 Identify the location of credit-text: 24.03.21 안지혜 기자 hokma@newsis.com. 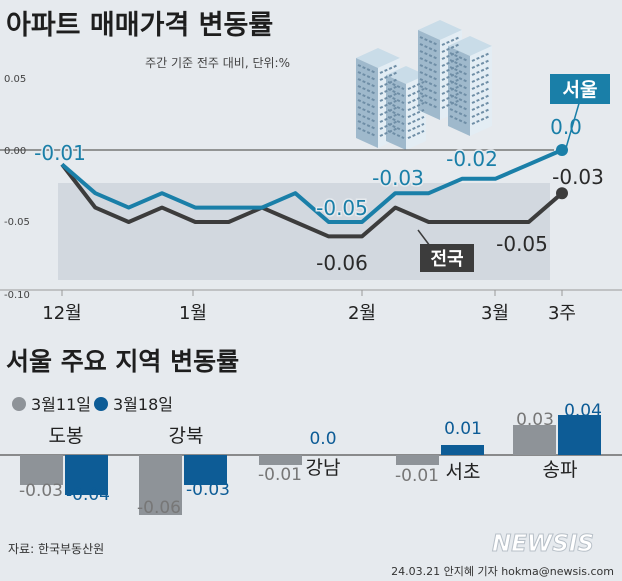
(502, 571).